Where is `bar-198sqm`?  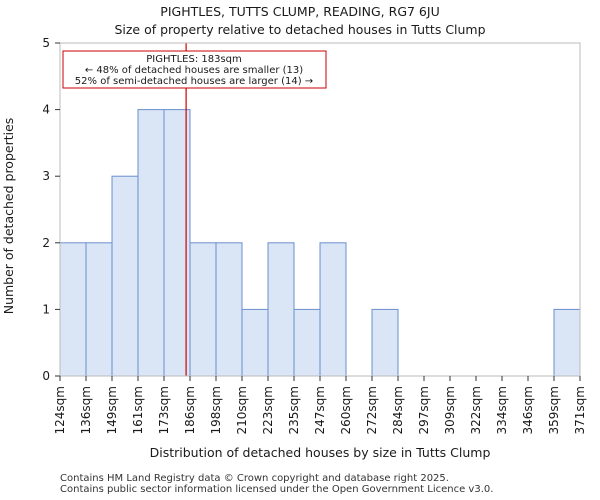
bar-198sqm is located at coordinates (229, 309).